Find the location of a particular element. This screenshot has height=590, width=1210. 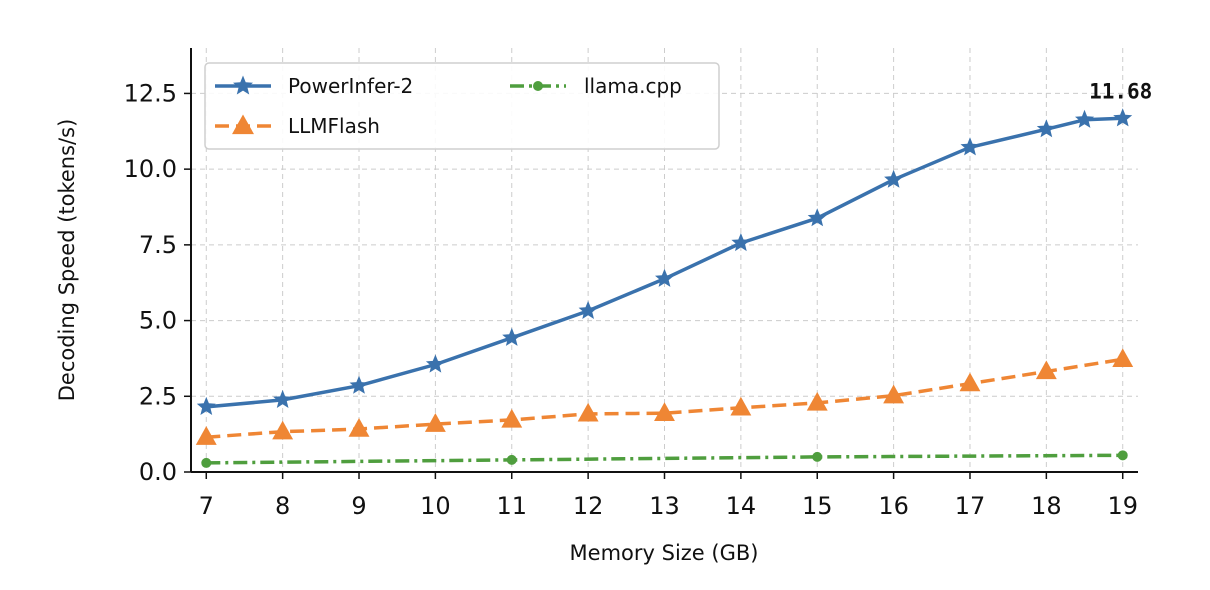

y-tick-label: 2.5 is located at coordinates (158, 396).